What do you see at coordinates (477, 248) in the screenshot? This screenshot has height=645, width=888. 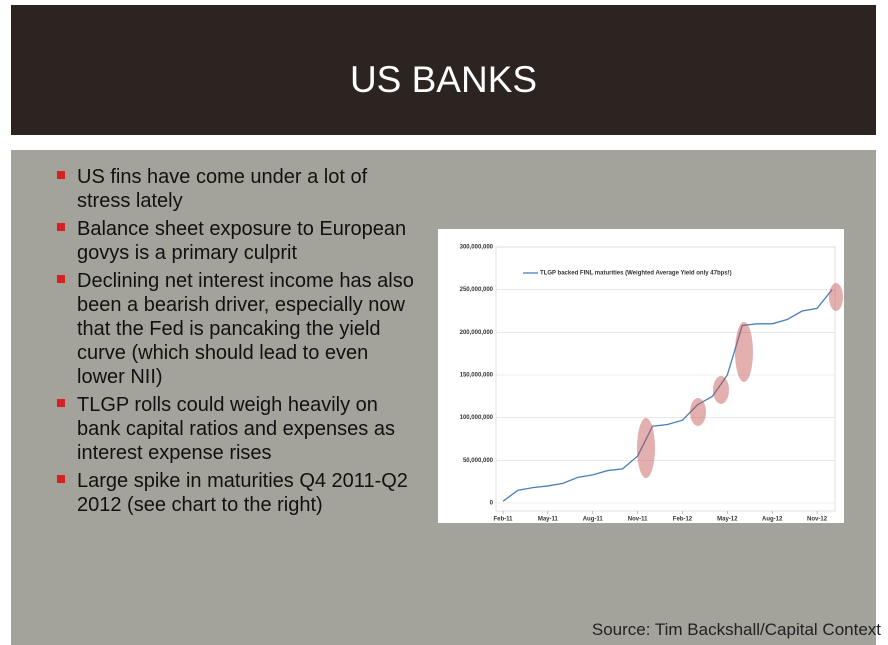 I see `y-tick-label: 300,000,000` at bounding box center [477, 248].